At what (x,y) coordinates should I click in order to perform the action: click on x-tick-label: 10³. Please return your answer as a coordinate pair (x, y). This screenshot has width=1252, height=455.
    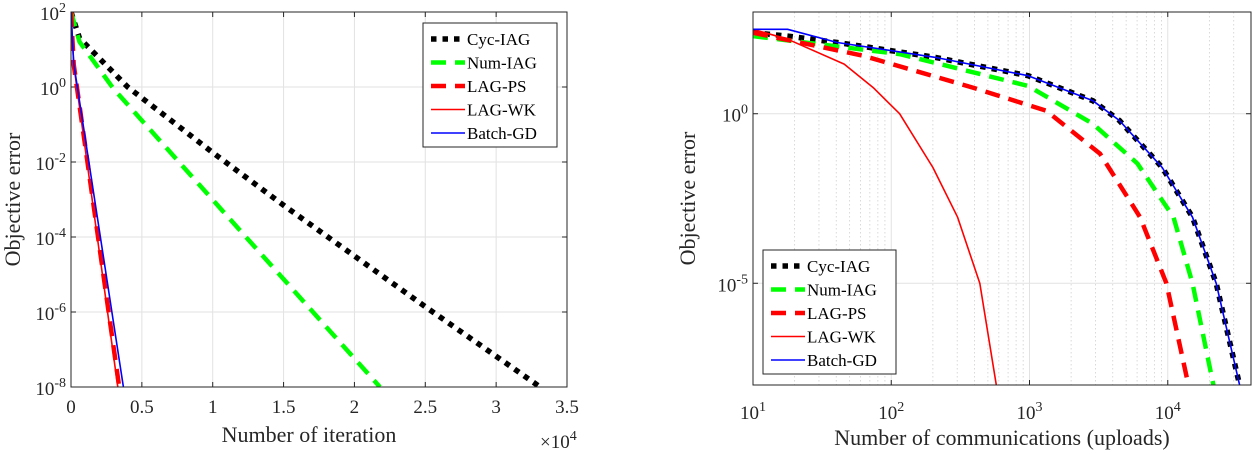
    Looking at the image, I should click on (1030, 412).